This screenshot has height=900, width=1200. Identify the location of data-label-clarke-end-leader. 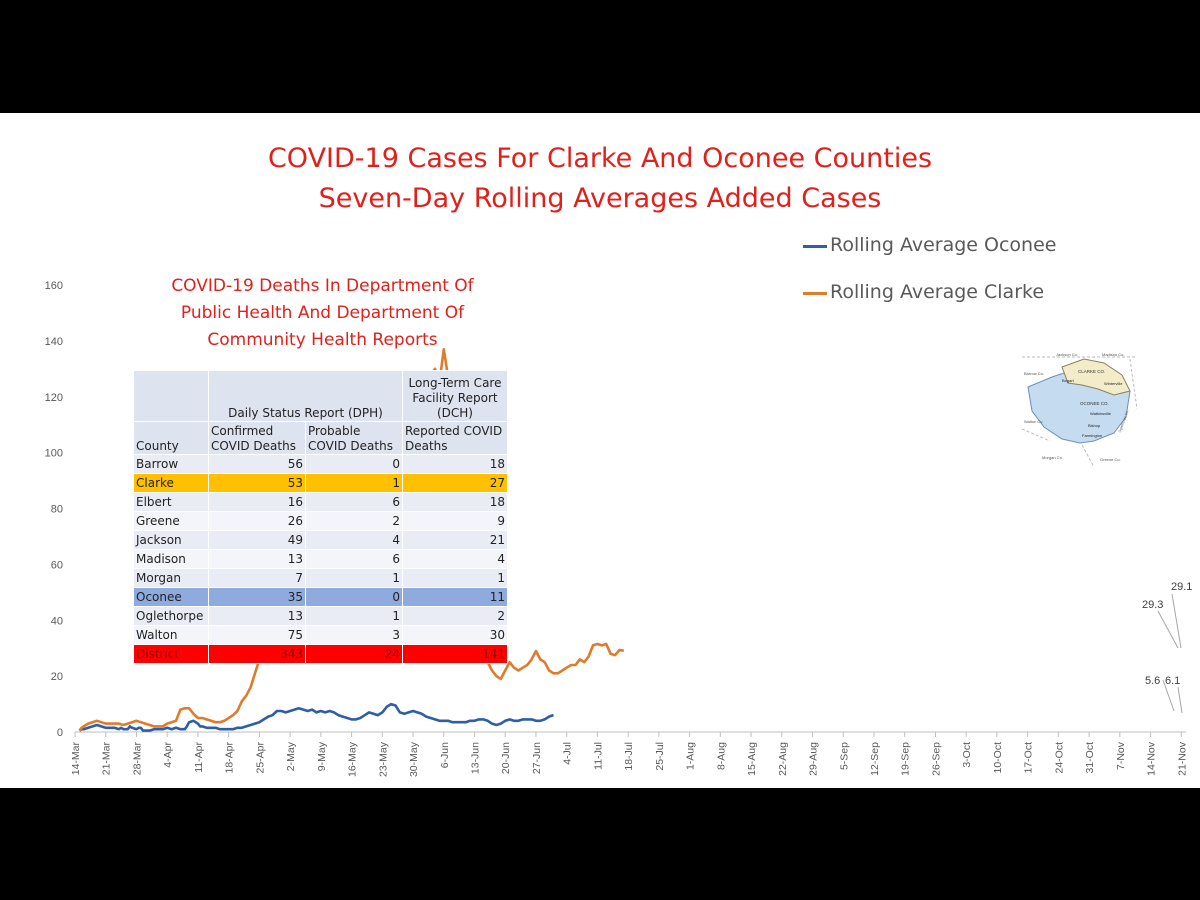
(1176, 621).